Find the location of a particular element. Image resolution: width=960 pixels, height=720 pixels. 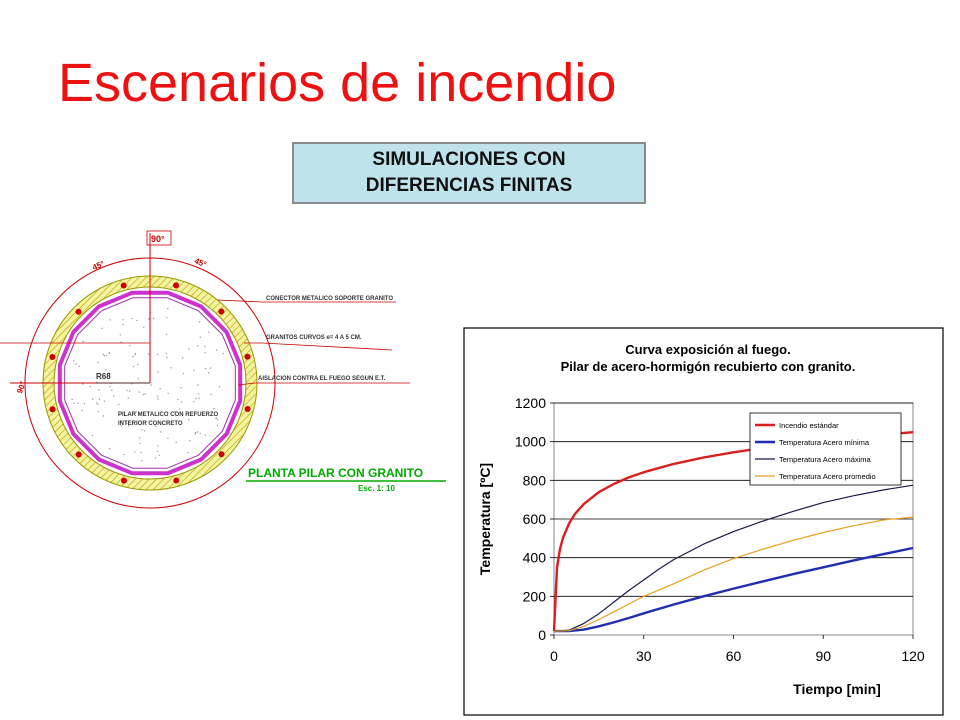

steel-column-inner-outline is located at coordinates (150, 383).